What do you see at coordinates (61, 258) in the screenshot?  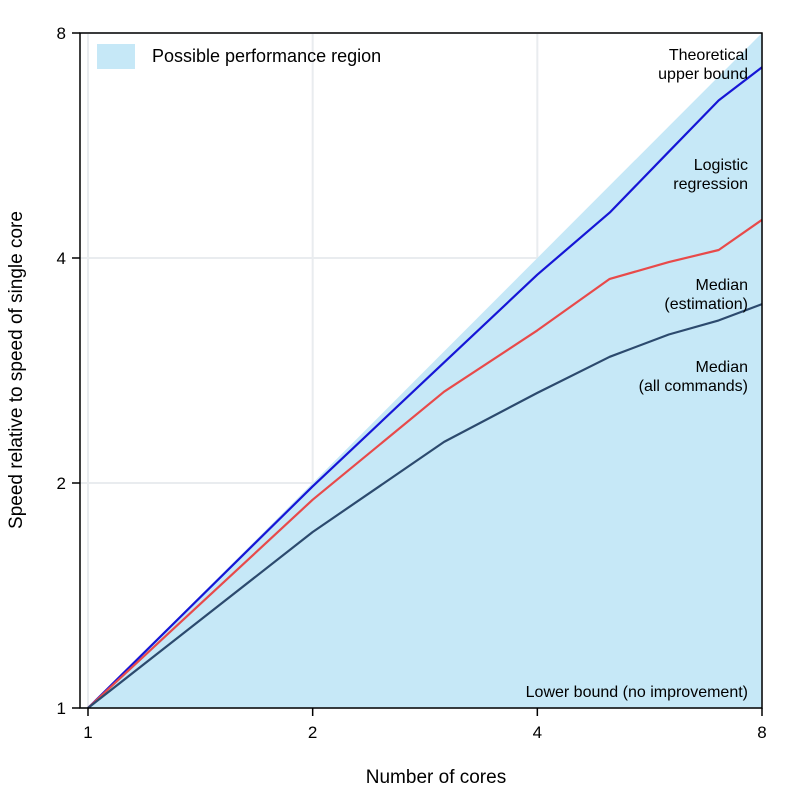 I see `y-tick-label: 4` at bounding box center [61, 258].